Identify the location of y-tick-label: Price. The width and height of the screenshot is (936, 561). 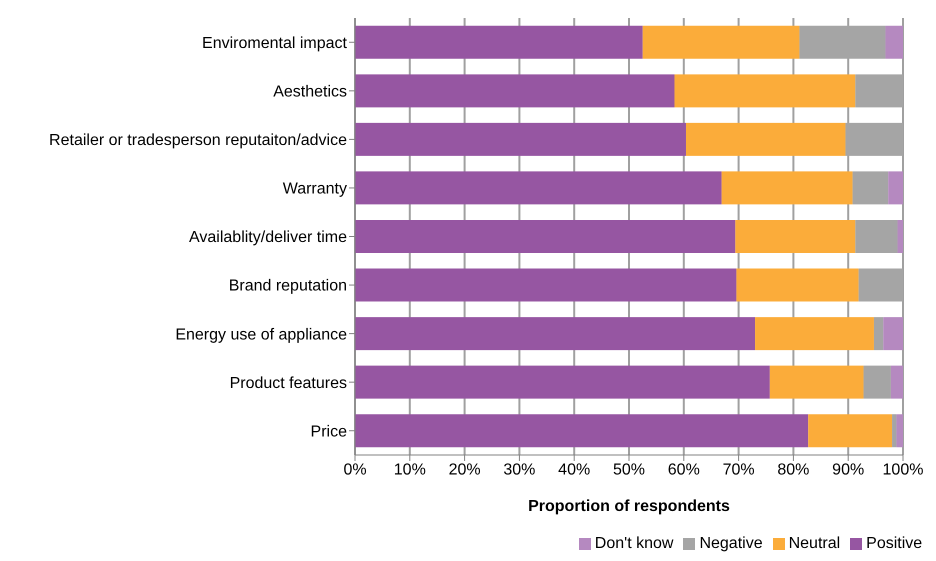
(329, 431).